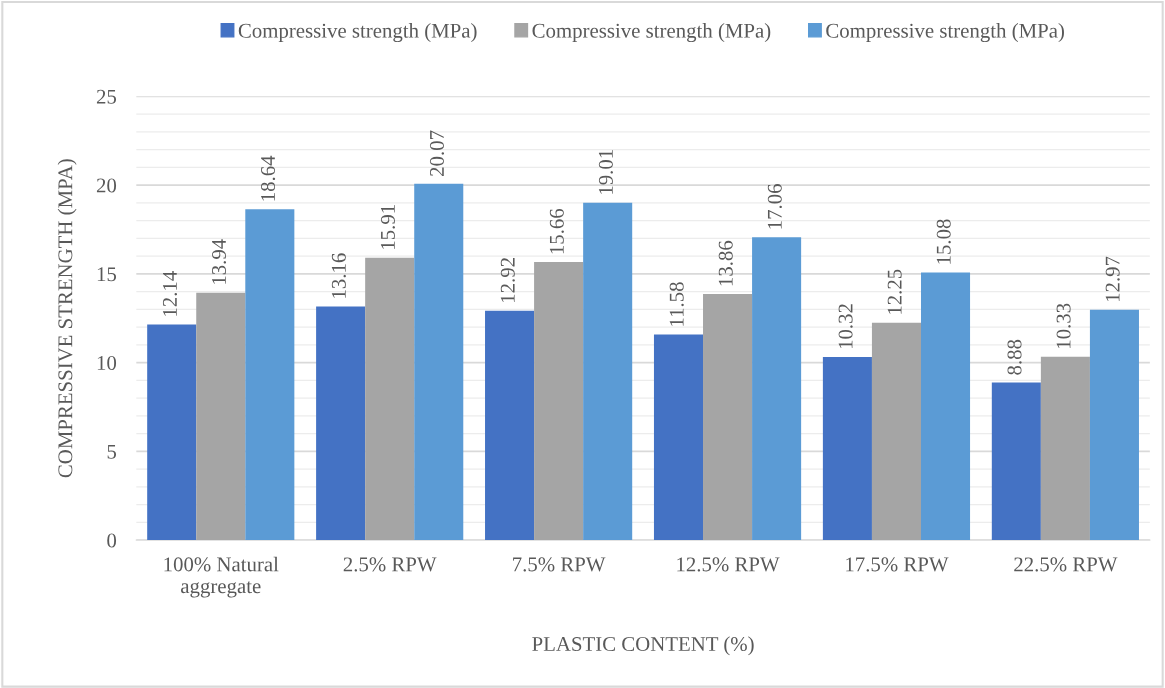 This screenshot has width=1165, height=688. What do you see at coordinates (268, 178) in the screenshot?
I see `data-label: 18.64` at bounding box center [268, 178].